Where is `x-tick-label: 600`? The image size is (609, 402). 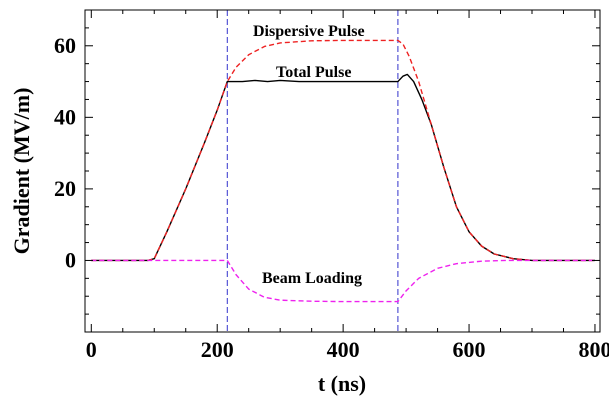 x-tick-label: 600 is located at coordinates (469, 349).